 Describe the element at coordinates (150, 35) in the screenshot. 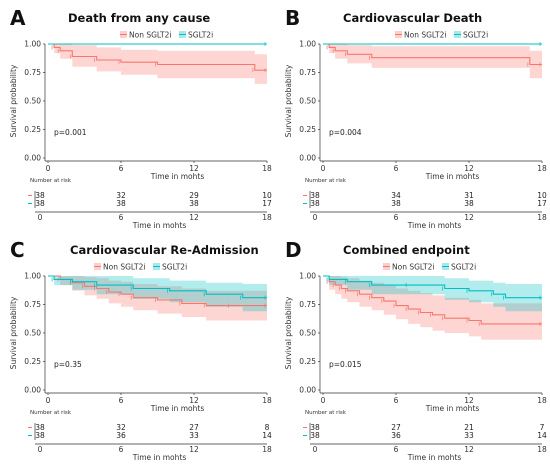

I see `legend-label: Non SGLT2i` at that location.